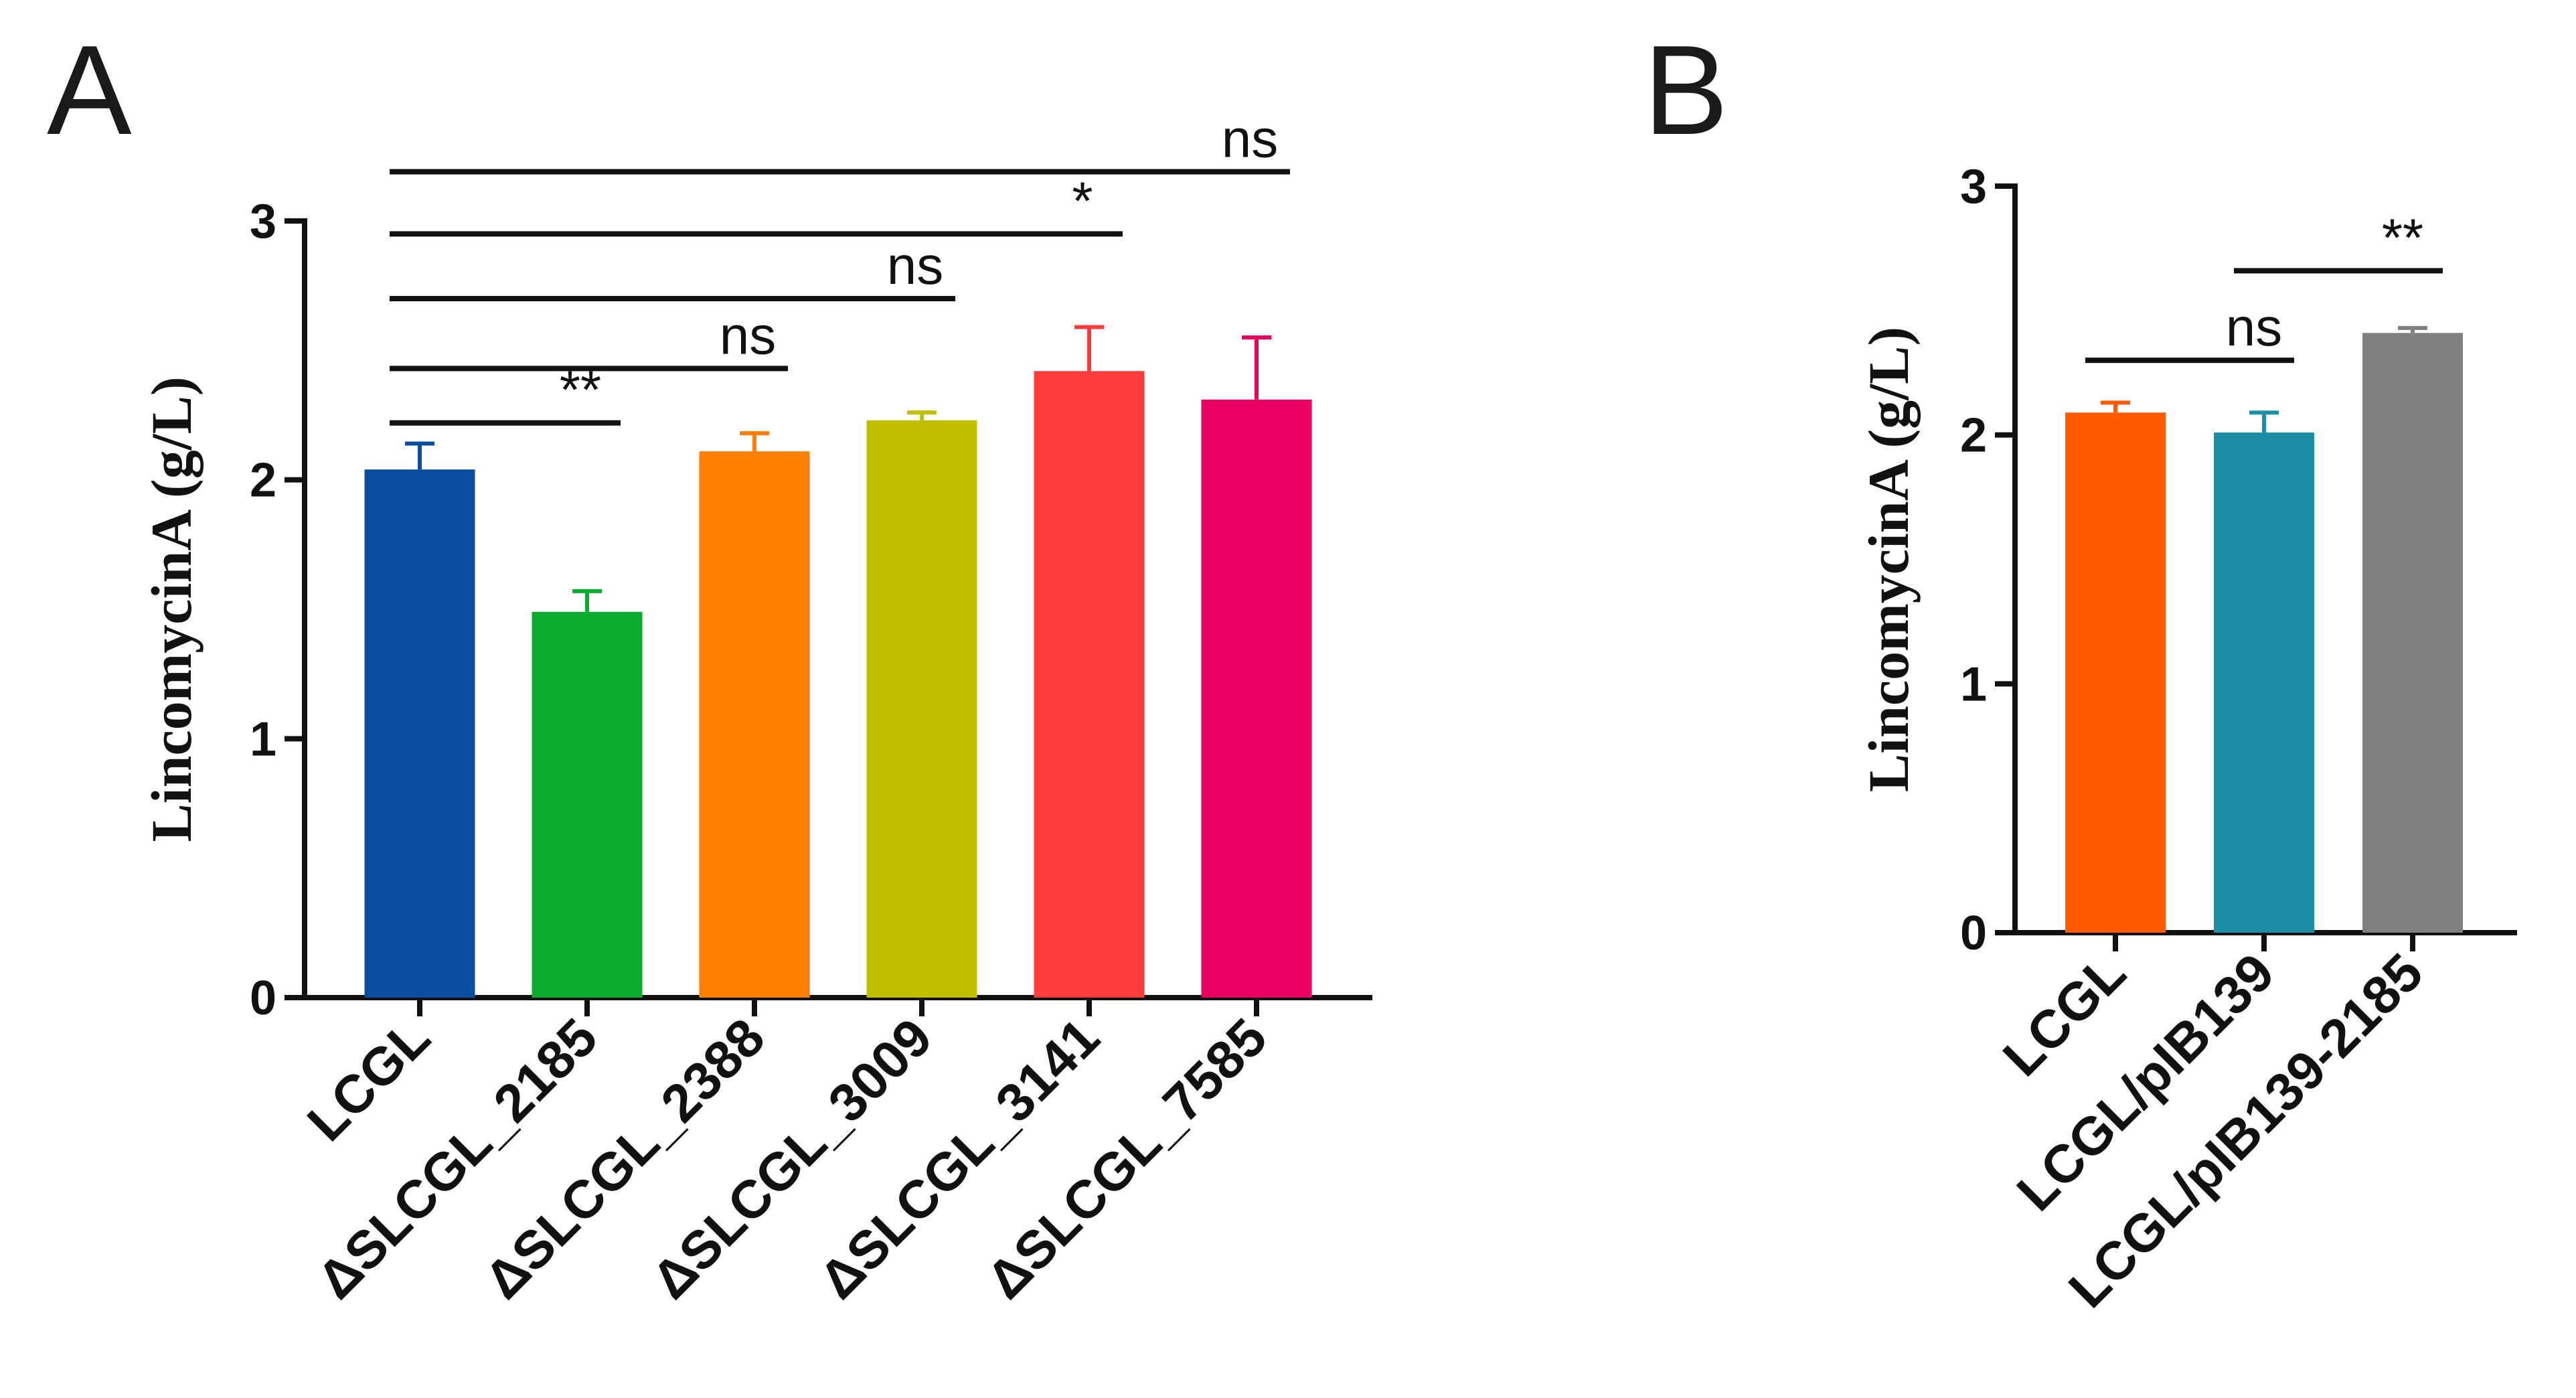 Image resolution: width=2576 pixels, height=1398 pixels. I want to click on panel-letter-a: A, so click(89, 90).